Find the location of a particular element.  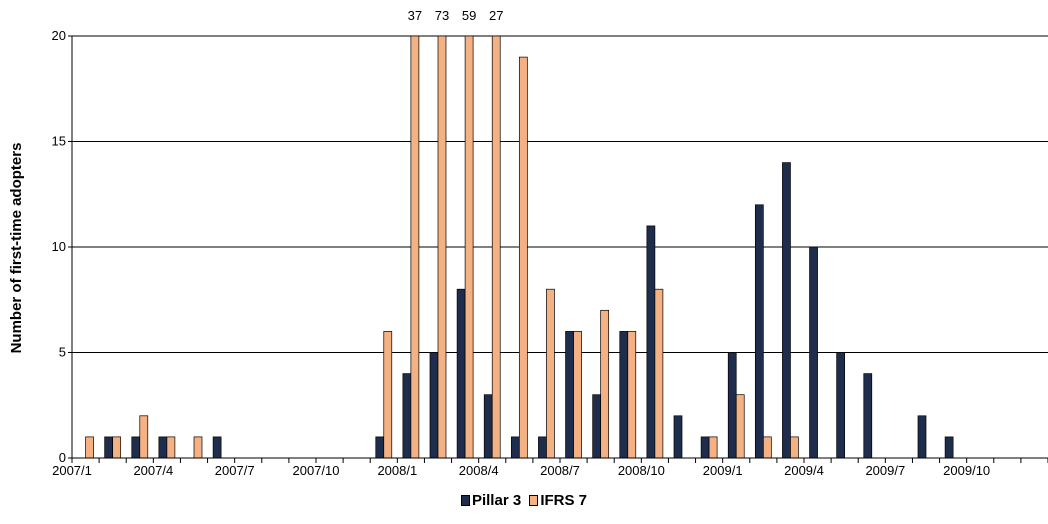

y-axis-tick-labels: 0 5 10 15 20 is located at coordinates (59, 246).